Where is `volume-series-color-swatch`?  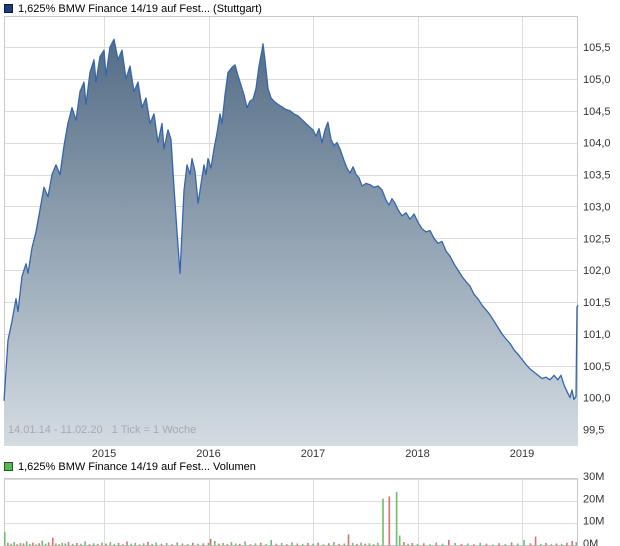
volume-series-color-swatch is located at coordinates (8, 466).